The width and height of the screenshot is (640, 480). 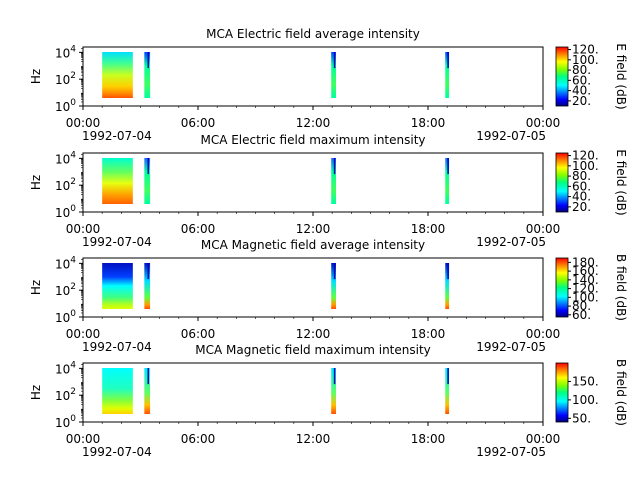 What do you see at coordinates (585, 271) in the screenshot?
I see `colorbar-tick-label: 160.` at bounding box center [585, 271].